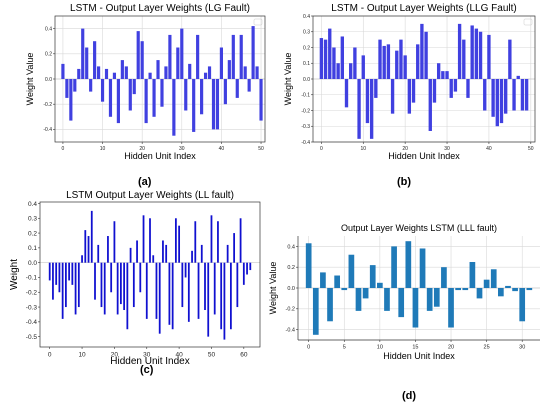  Describe the element at coordinates (423, 8) in the screenshot. I see `chart-title: LSTM - Output Layer Weights (LLG Fault)` at that location.